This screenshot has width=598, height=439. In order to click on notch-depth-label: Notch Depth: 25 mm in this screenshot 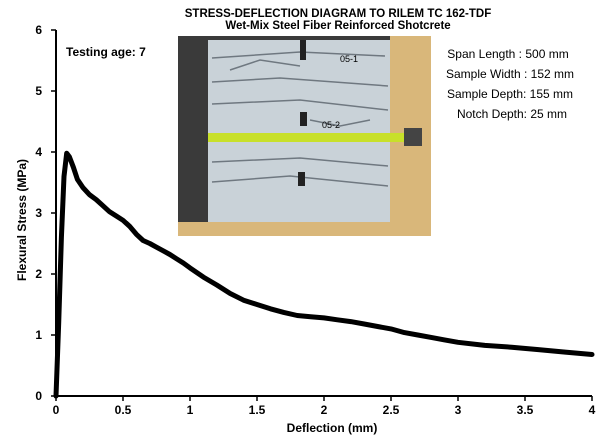, I will do `click(512, 114)`.